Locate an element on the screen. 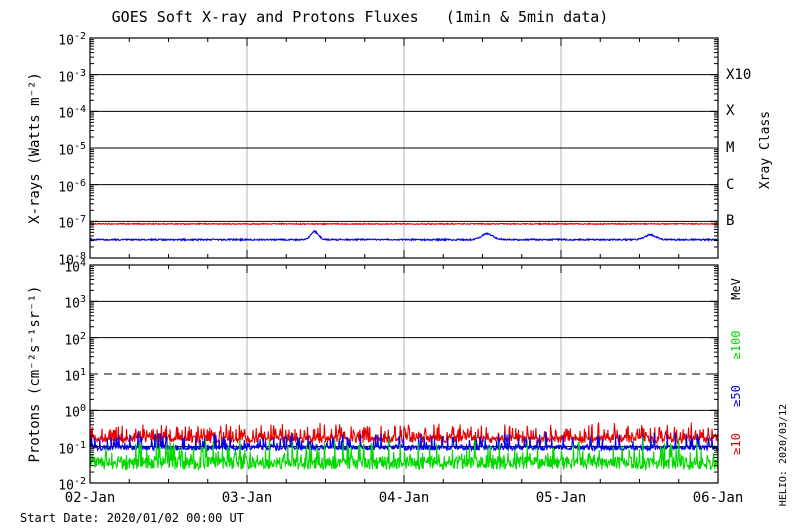 This screenshot has width=800, height=530. proton-threshold-label: ≥10 is located at coordinates (736, 444).